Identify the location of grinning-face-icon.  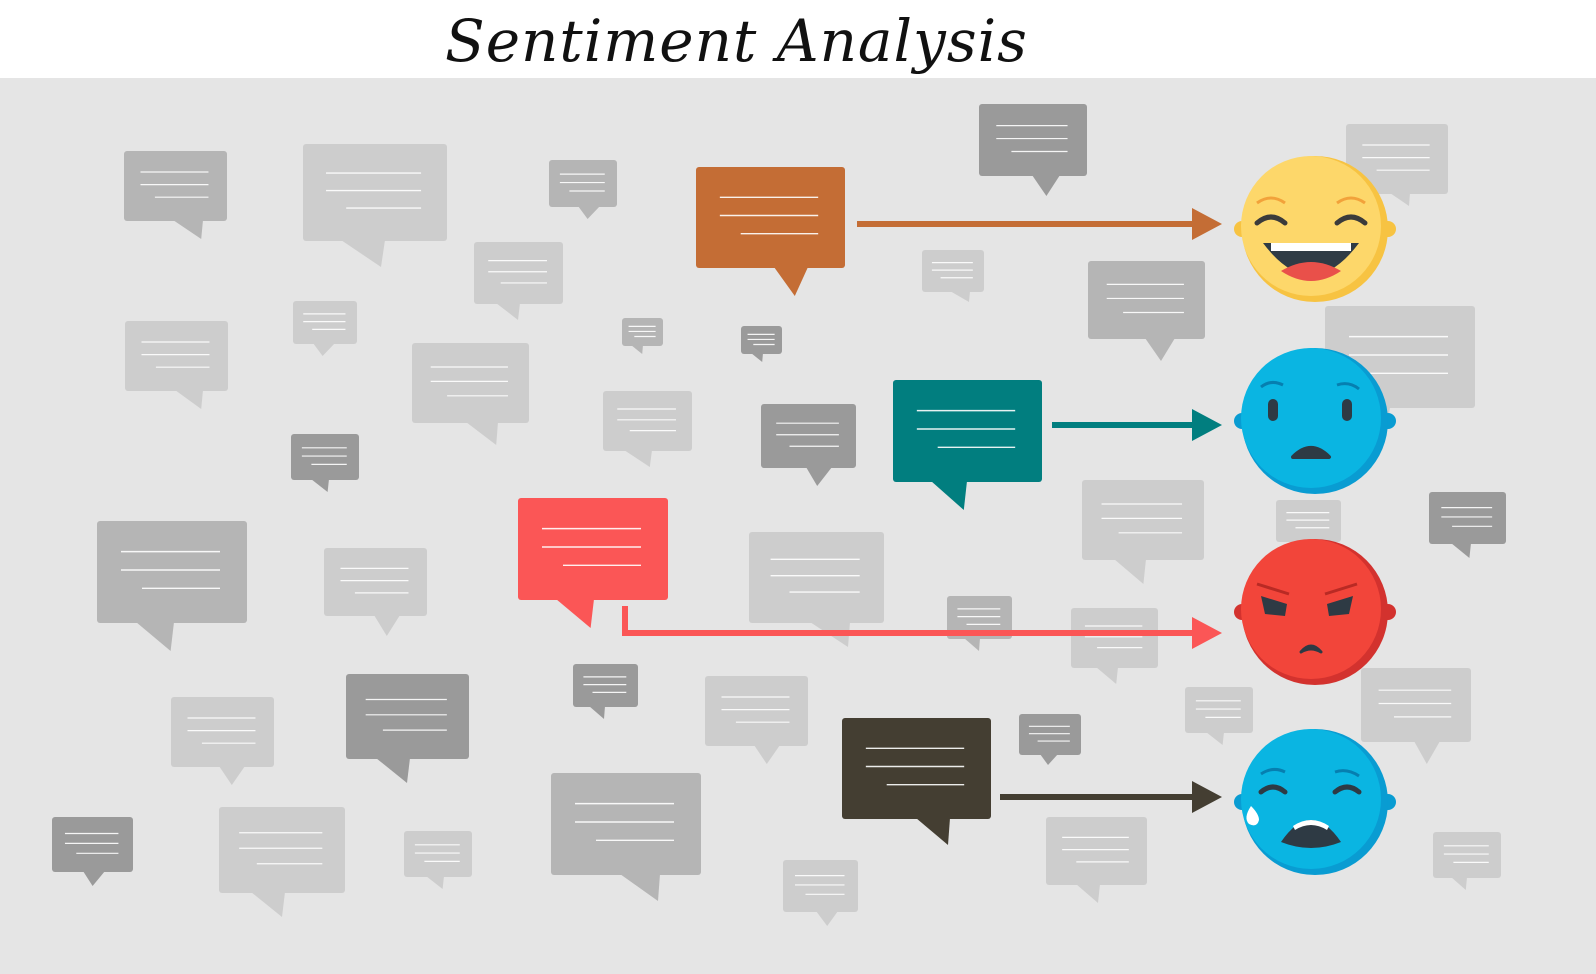
(1315, 229).